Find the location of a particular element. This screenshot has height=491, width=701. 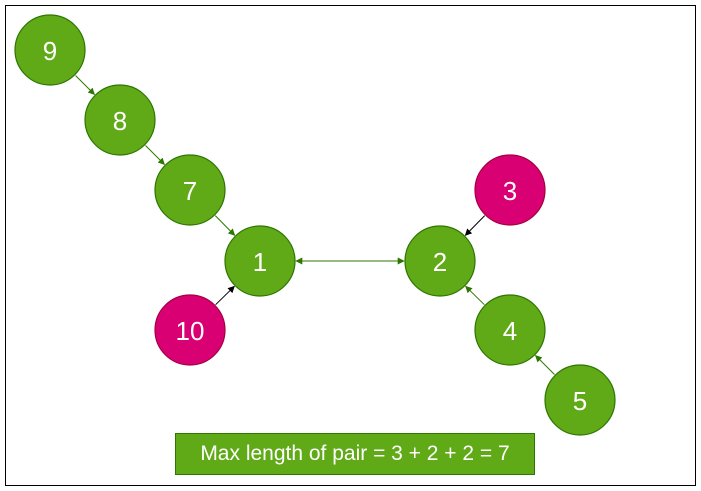

node-2: 2 is located at coordinates (440, 261).